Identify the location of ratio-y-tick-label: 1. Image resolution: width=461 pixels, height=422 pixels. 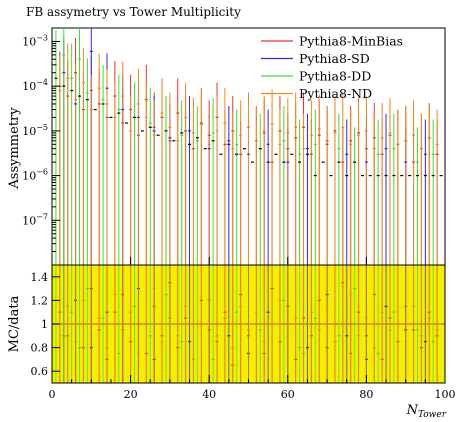
(44, 324).